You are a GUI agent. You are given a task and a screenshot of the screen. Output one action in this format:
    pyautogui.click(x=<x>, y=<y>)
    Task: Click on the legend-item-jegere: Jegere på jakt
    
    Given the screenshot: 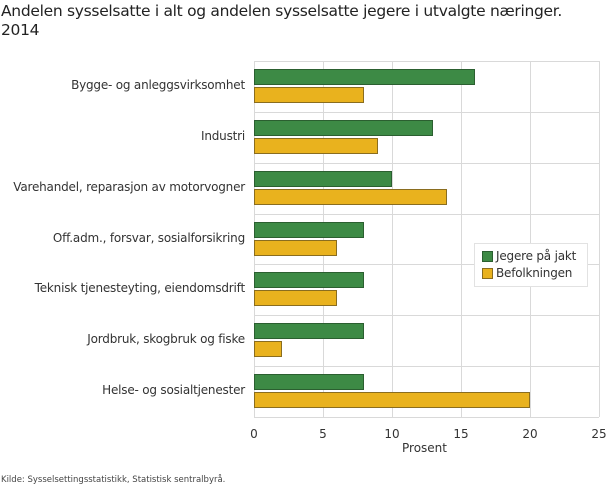 What is the action you would take?
    pyautogui.click(x=529, y=256)
    